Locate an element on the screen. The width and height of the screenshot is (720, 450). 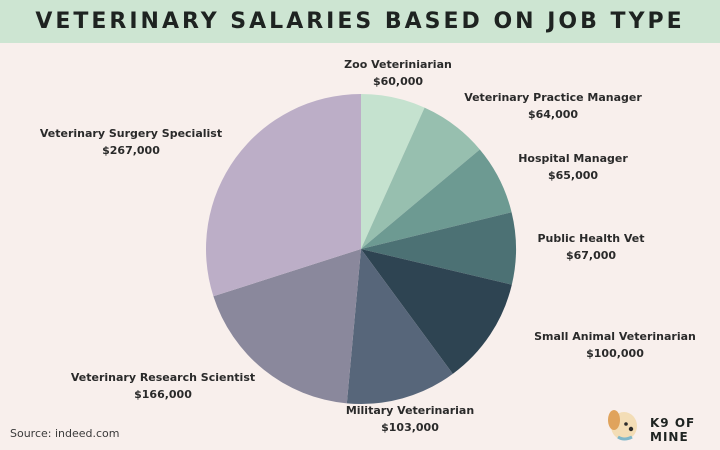
slice-label: Veterinary Surgery Specialist is located at coordinates (131, 133).